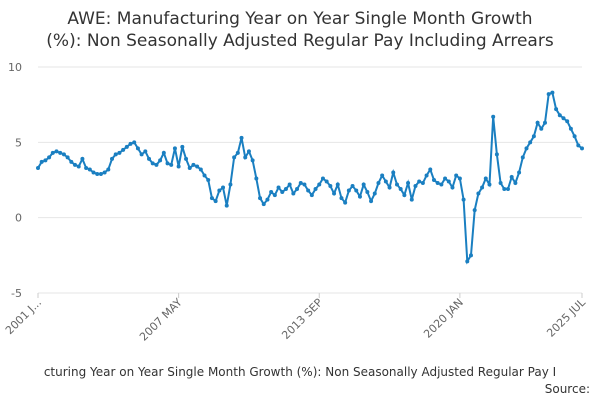 This screenshot has width=600, height=400. What do you see at coordinates (15, 67) in the screenshot?
I see `y-tick-label: 10` at bounding box center [15, 67].